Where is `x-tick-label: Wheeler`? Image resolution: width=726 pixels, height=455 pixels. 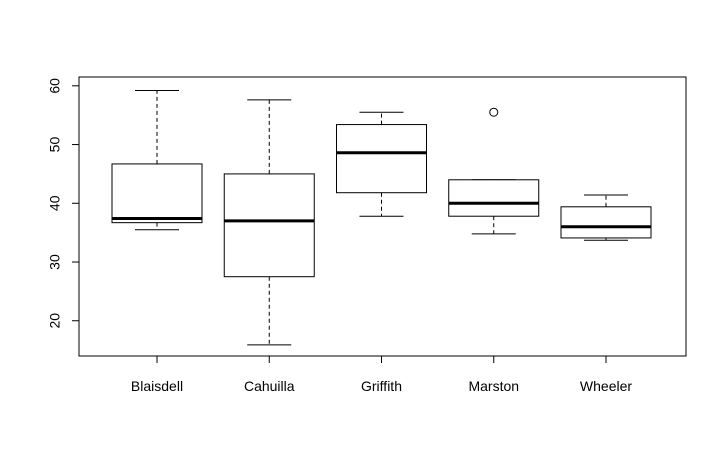 x-tick-label: Wheeler is located at coordinates (606, 386).